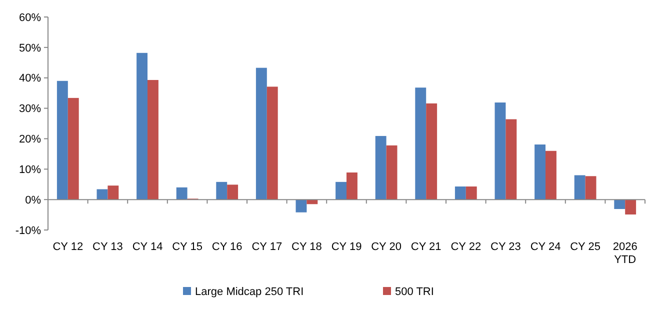 The height and width of the screenshot is (310, 662). Describe the element at coordinates (227, 247) in the screenshot. I see `x-tick-label: CY 16` at that location.